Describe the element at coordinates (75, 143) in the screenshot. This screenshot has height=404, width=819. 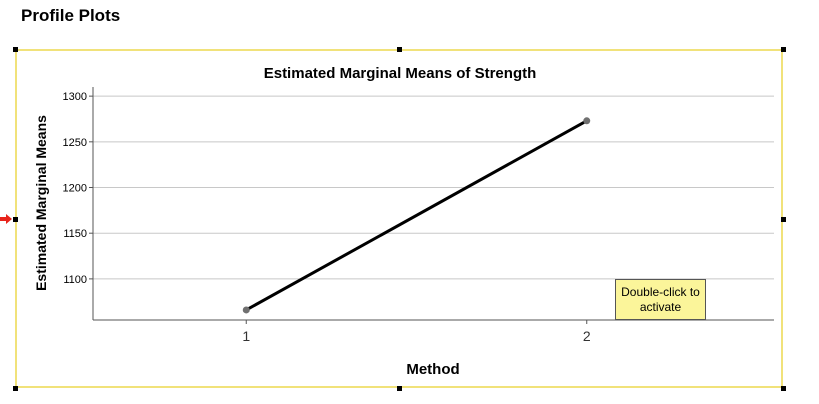
I see `y-tick-label: 1250` at that location.